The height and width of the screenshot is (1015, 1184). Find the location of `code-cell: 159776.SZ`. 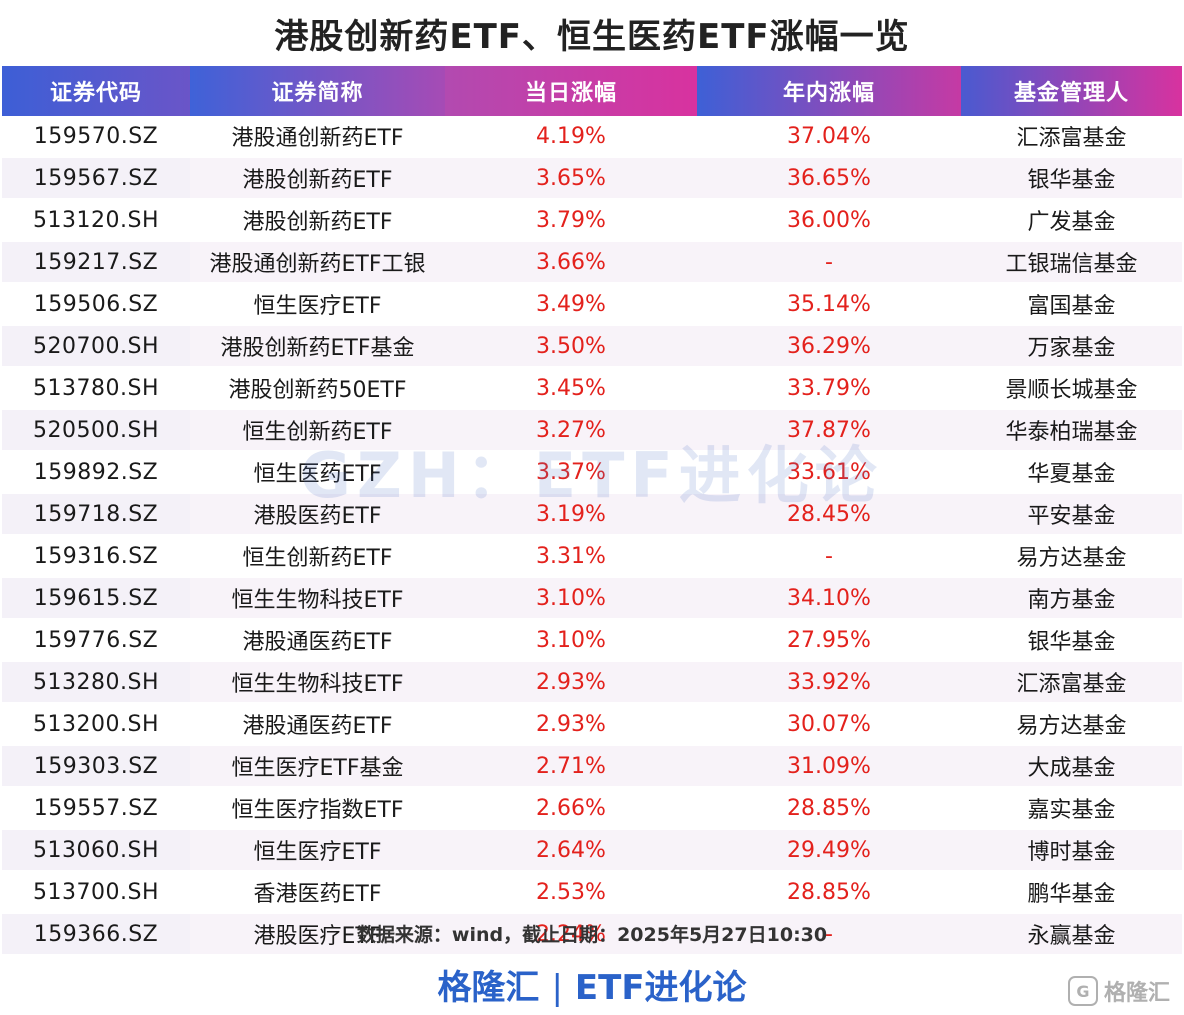

code-cell: 159776.SZ is located at coordinates (96, 640).